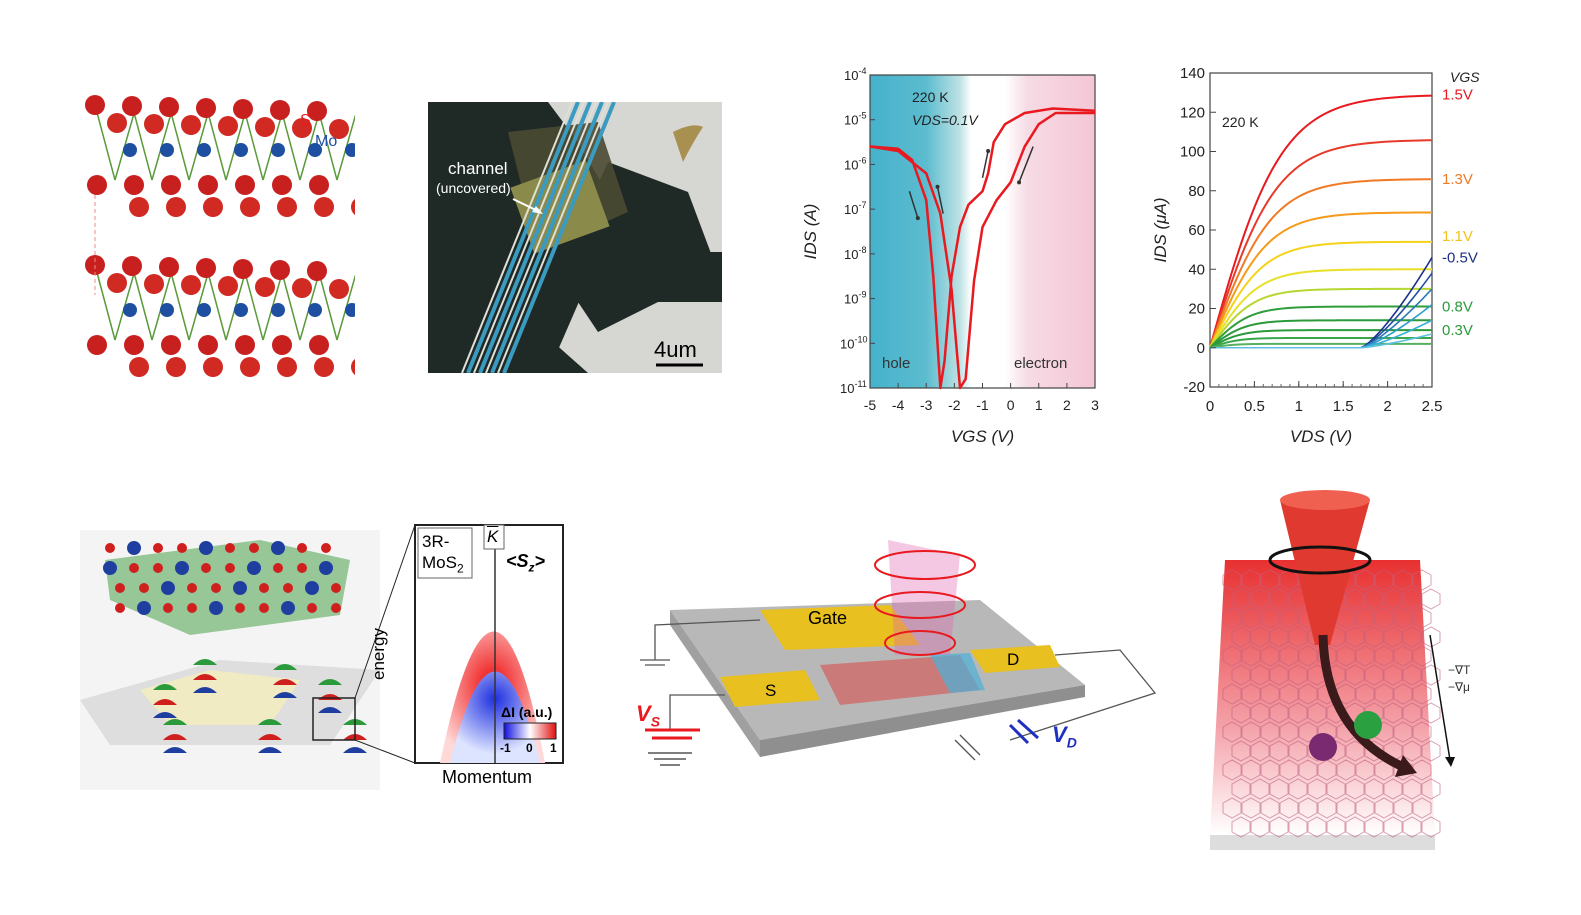 The image size is (1581, 915). Describe the element at coordinates (862, 205) in the screenshot. I see `y-tick-exponent: -7` at that location.